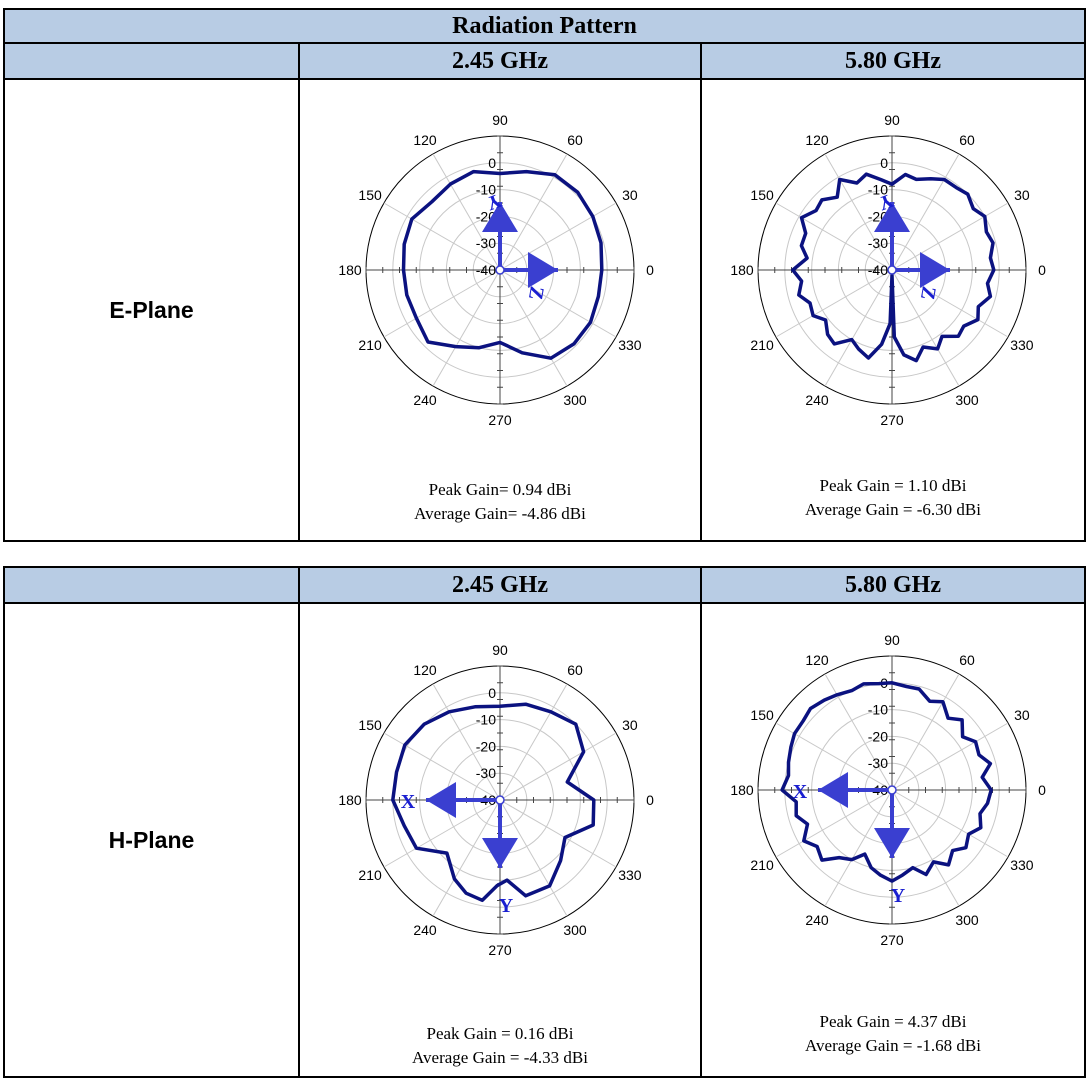  Describe the element at coordinates (833, 790) in the screenshot. I see `x-axis-arrow` at that location.